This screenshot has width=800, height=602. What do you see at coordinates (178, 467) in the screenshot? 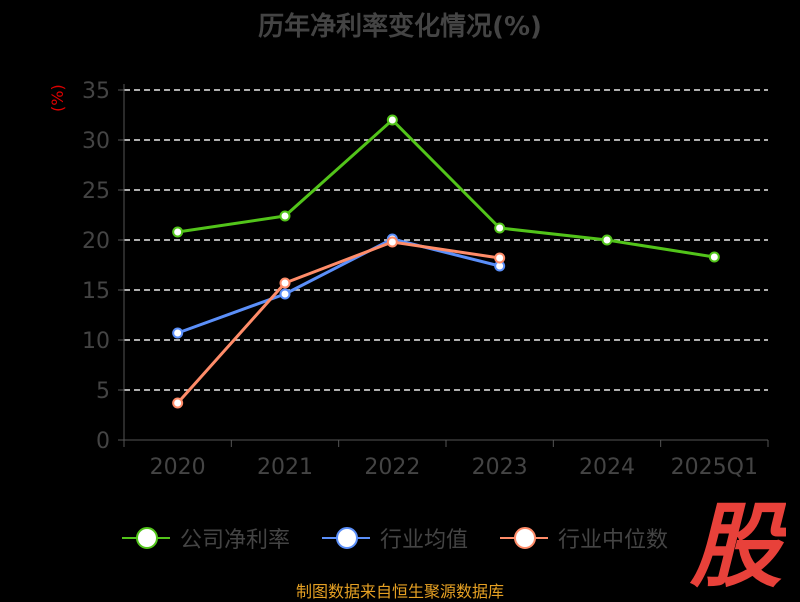
I see `x-tick-label: 2020` at bounding box center [178, 467].